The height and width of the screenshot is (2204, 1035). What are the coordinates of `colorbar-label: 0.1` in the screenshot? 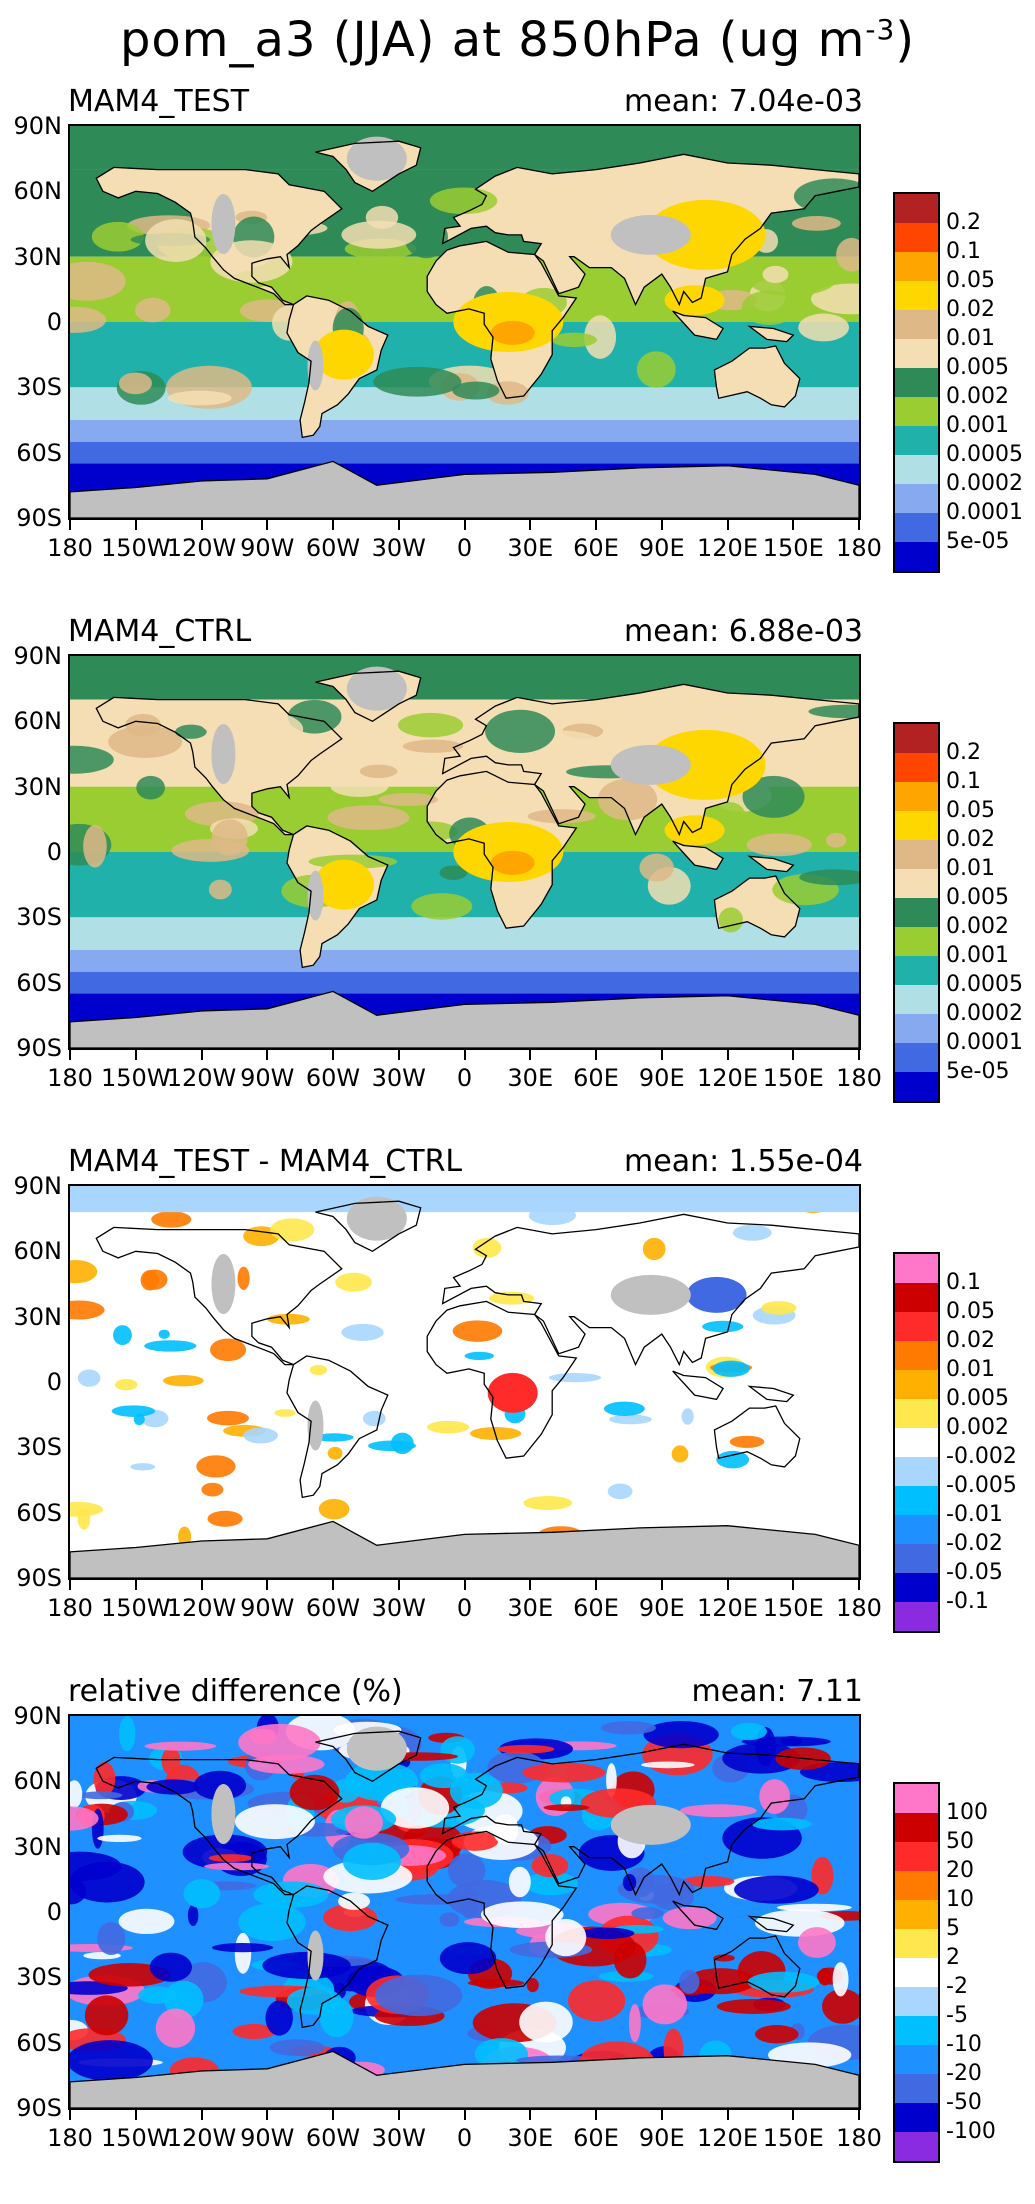 It's located at (963, 781).